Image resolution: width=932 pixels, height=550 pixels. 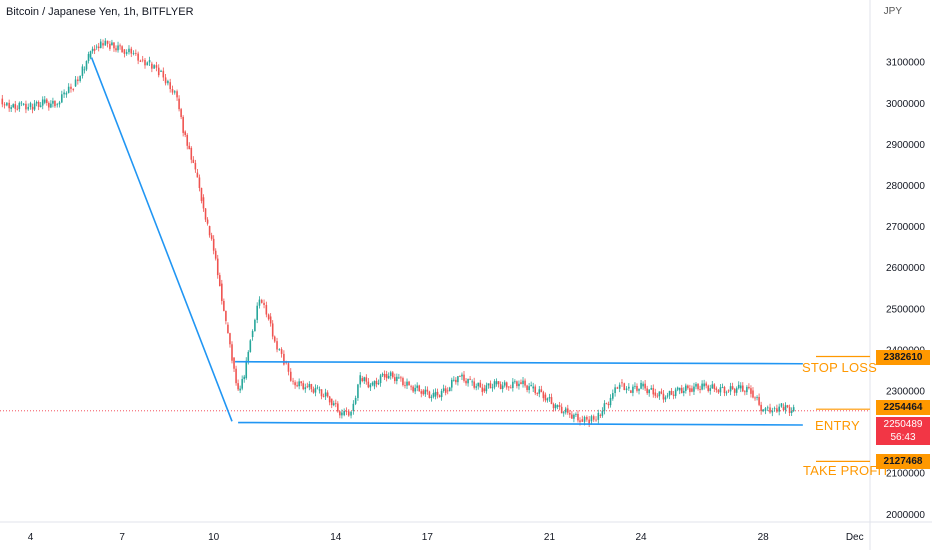 I want to click on x-tick-label: 28, so click(x=764, y=537).